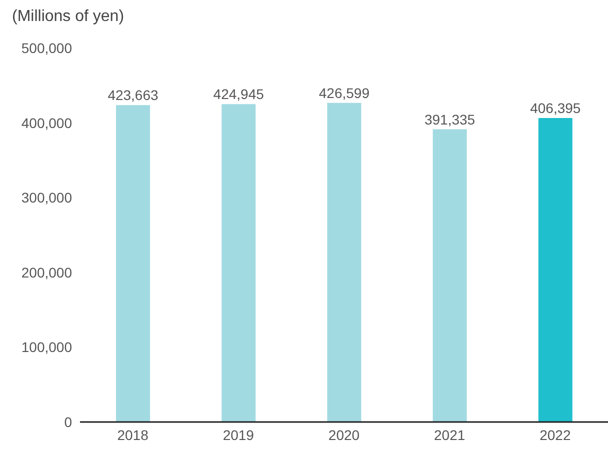 This screenshot has width=608, height=455. I want to click on data-label: 423,663, so click(133, 95).